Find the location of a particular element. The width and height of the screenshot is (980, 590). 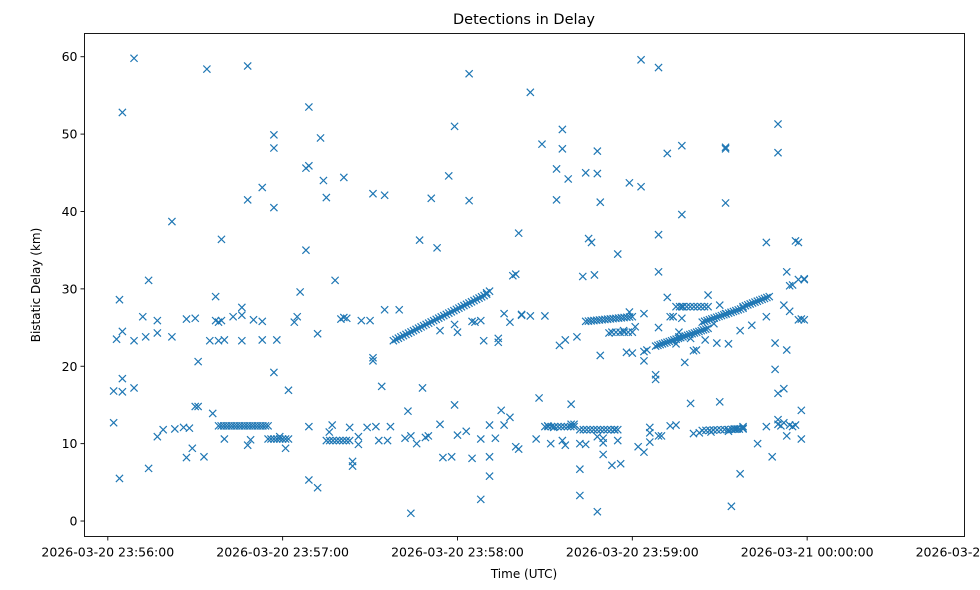

x-tick-label: 2026-03-20 23:57:00 is located at coordinates (282, 552).